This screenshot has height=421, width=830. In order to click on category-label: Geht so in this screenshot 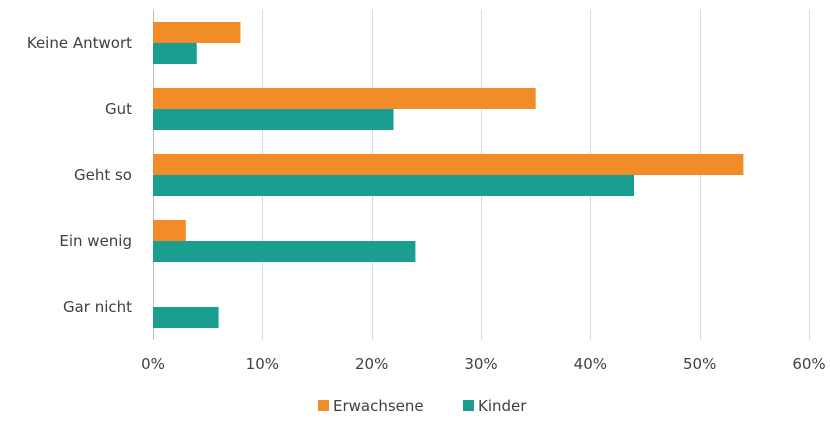, I will do `click(103, 175)`.